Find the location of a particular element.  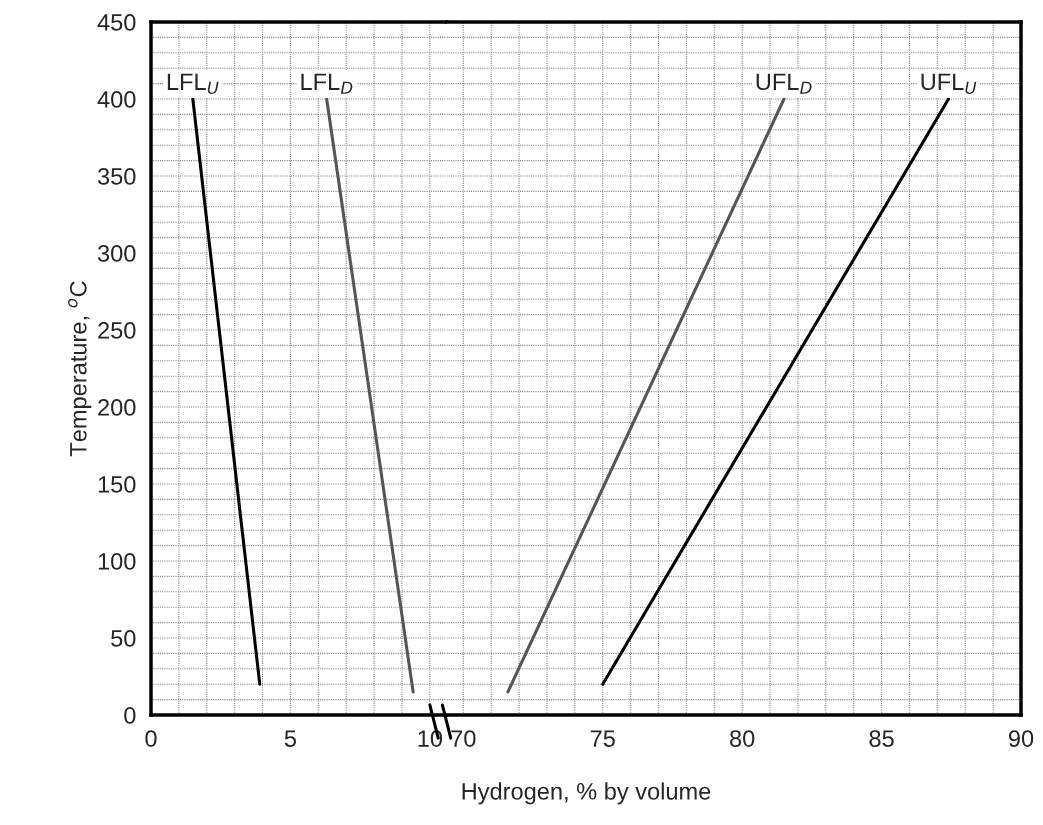

series-label: LFL$_{D}$ is located at coordinates (327, 83).